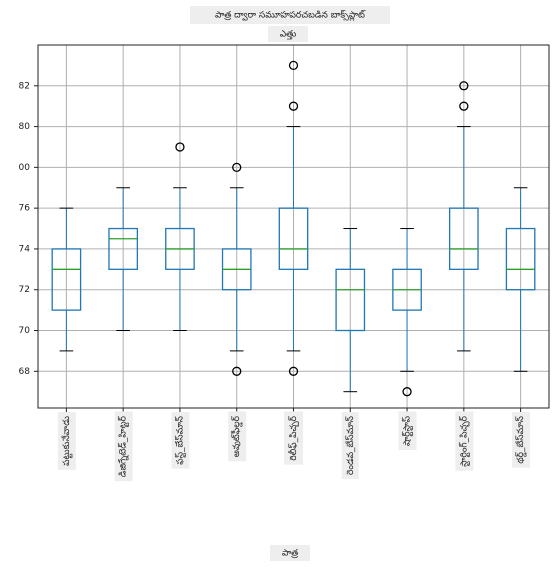  I want to click on title-bg, so click(290, 15).